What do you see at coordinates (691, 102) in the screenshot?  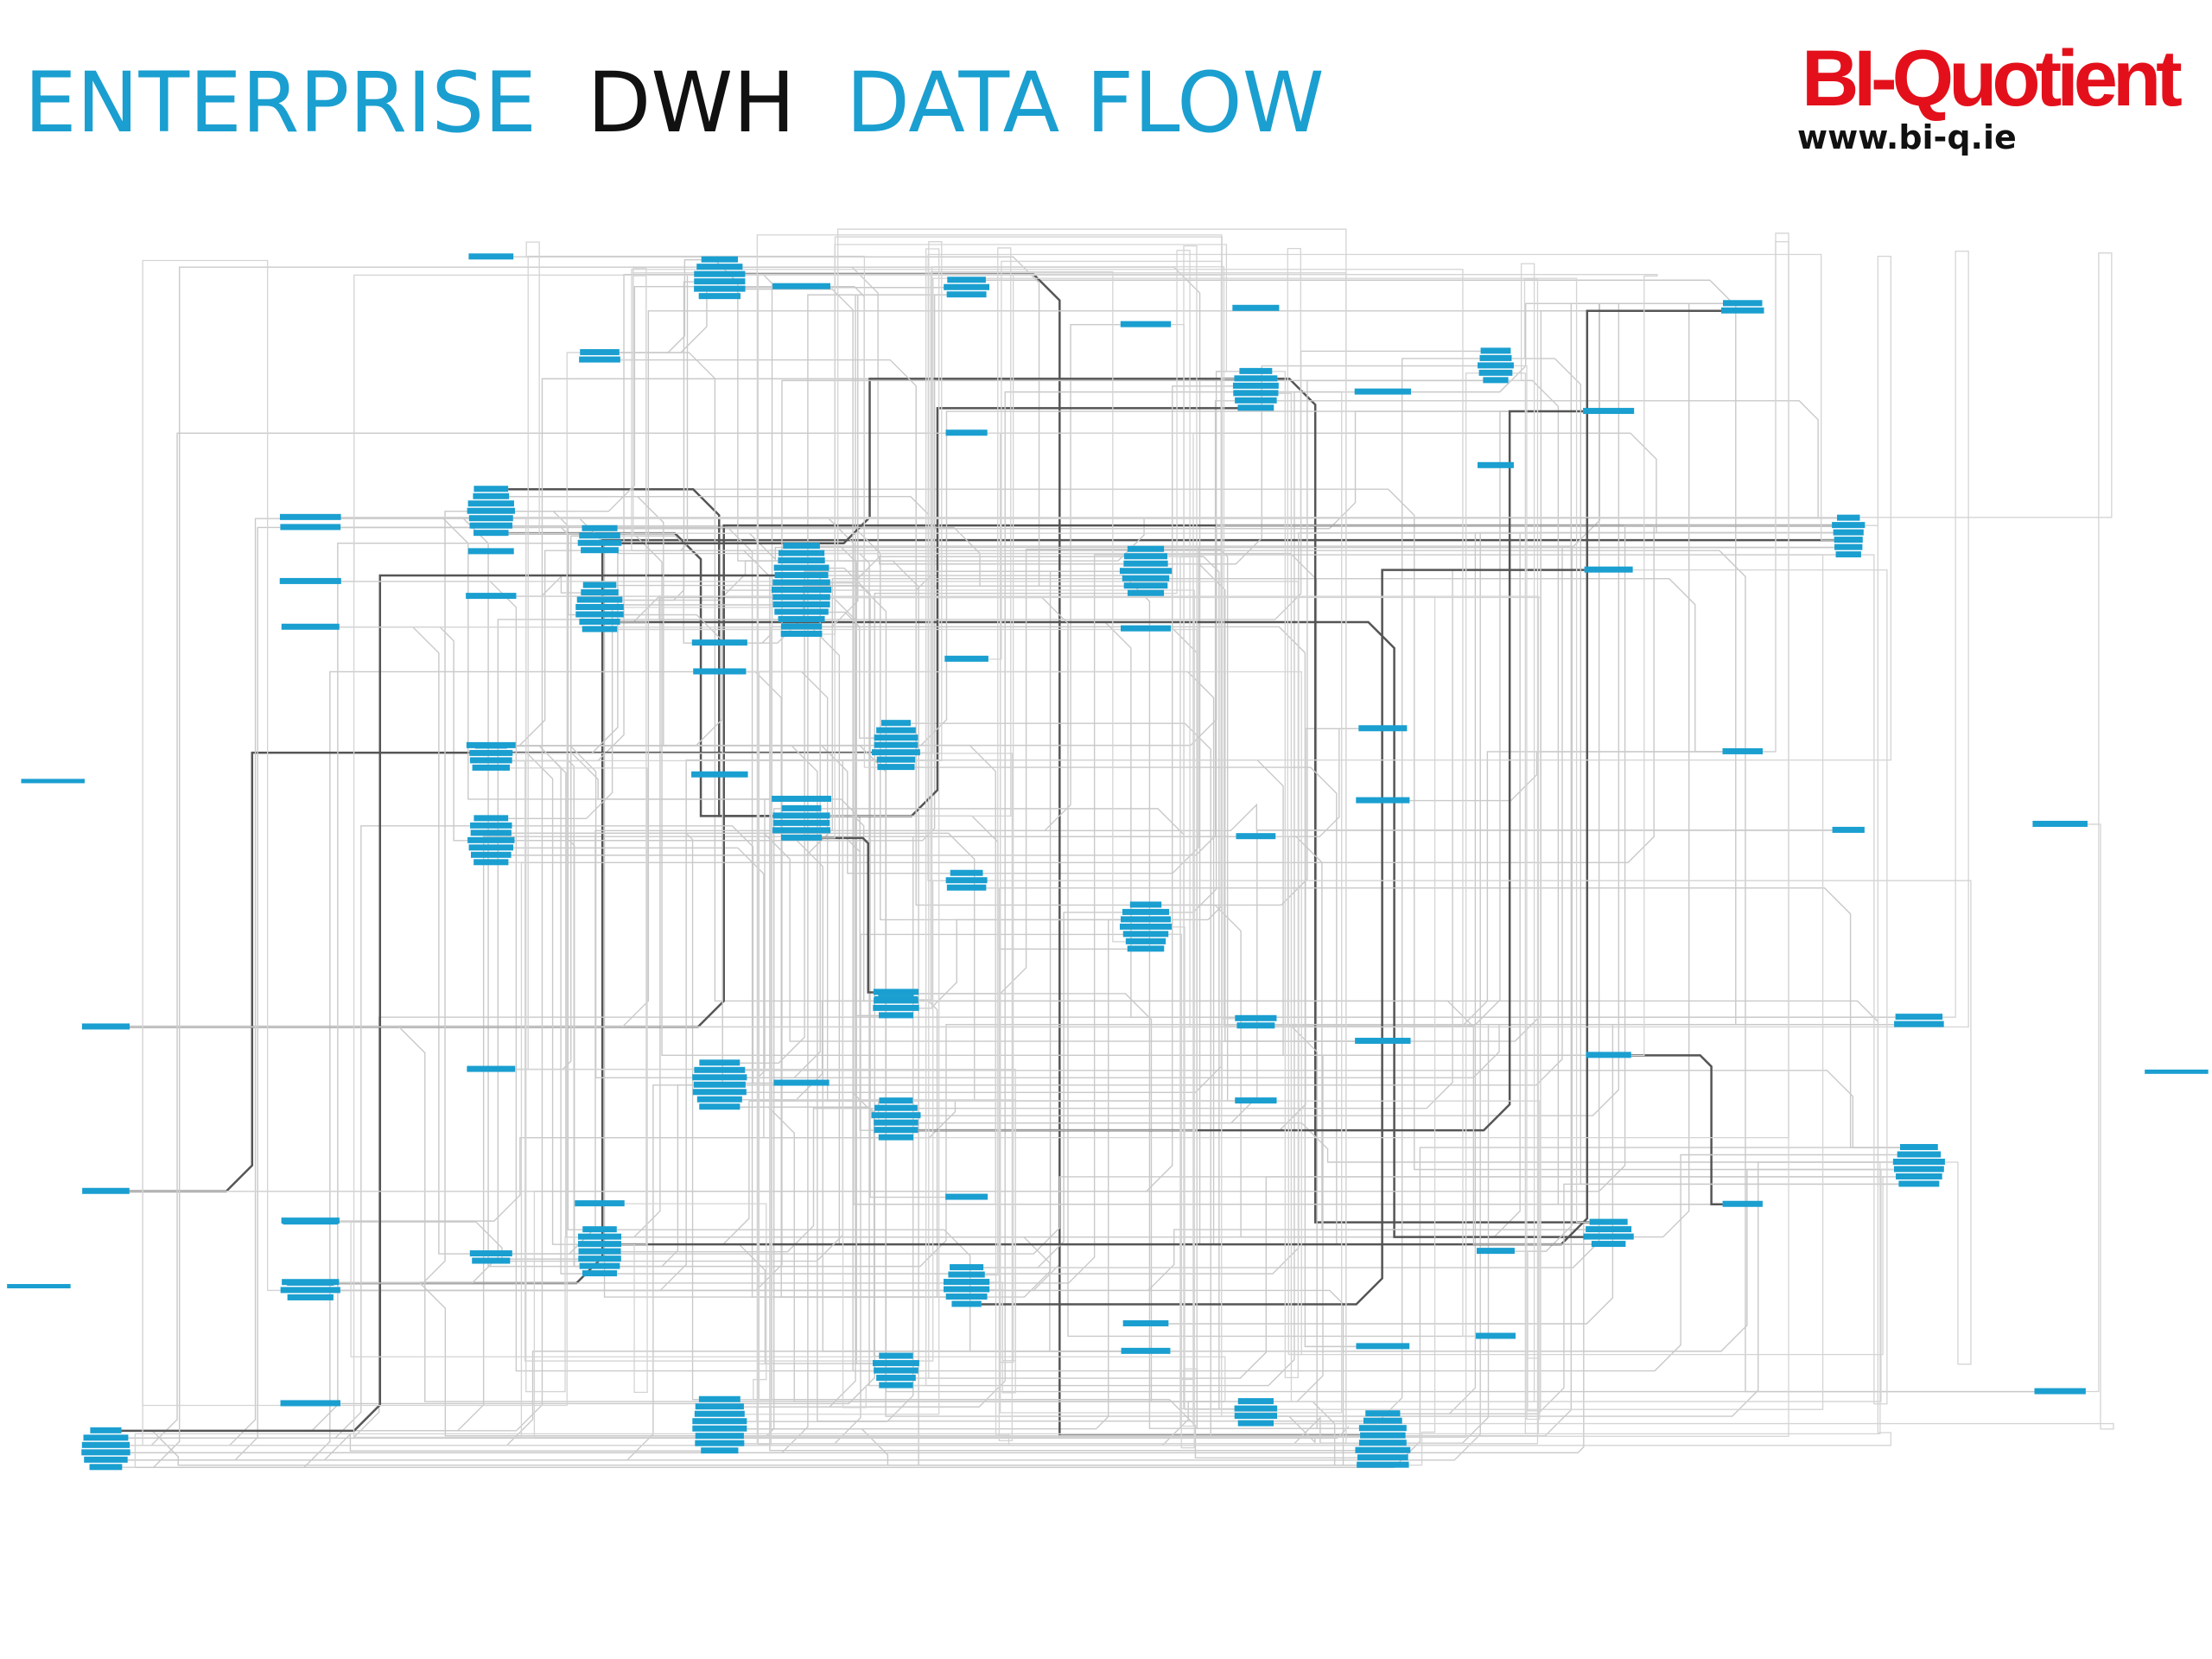 I see `title-part: DWH` at bounding box center [691, 102].